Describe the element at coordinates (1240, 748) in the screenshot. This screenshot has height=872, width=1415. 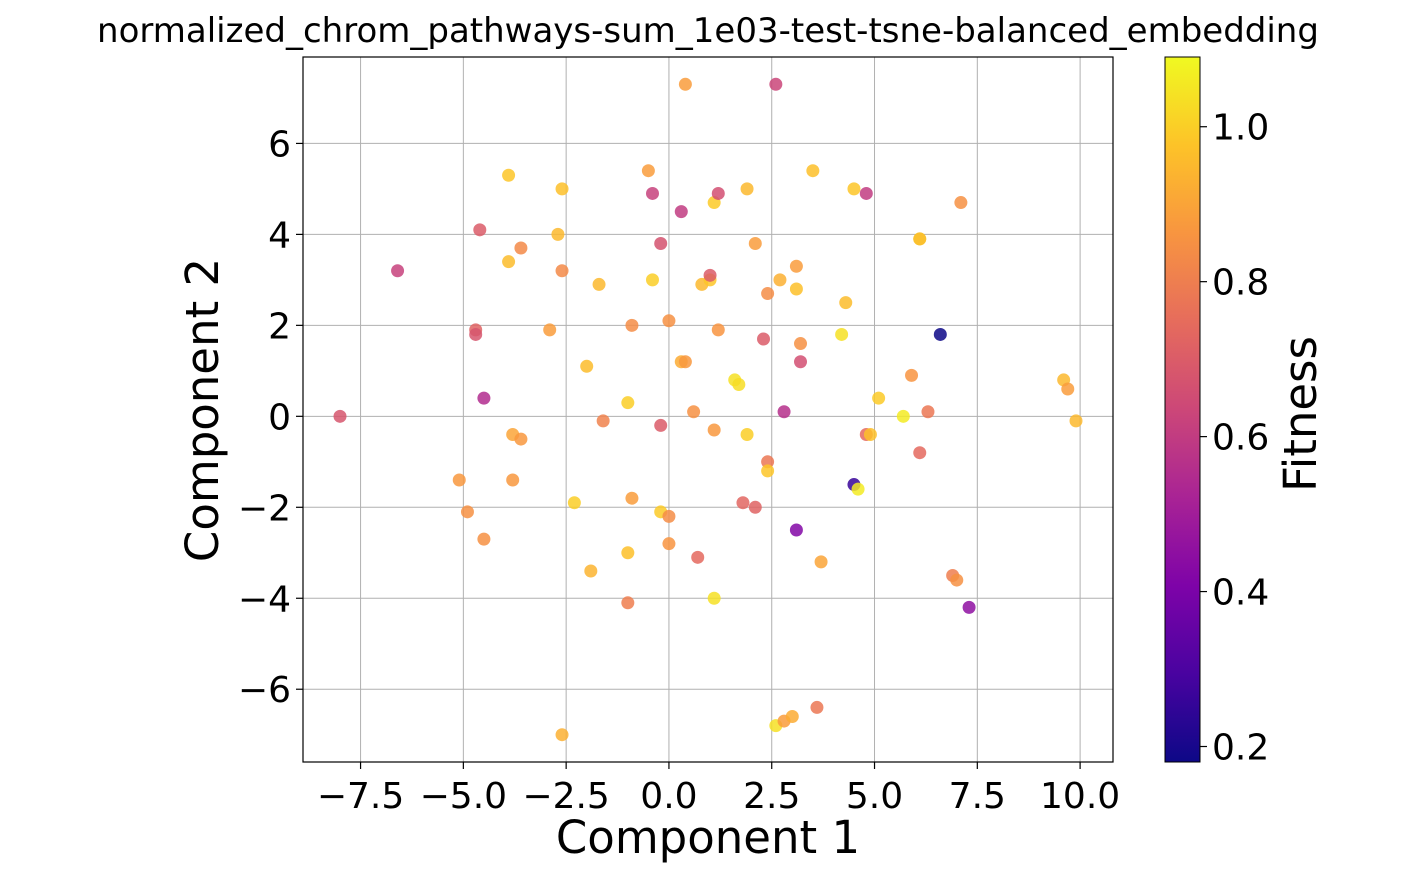
I see `colorbar-tick-label: 0.2` at that location.